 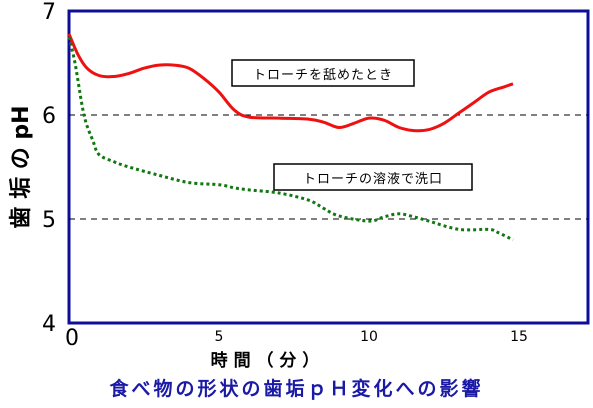 I want to click on y-tick-label: 5, so click(x=49, y=220).